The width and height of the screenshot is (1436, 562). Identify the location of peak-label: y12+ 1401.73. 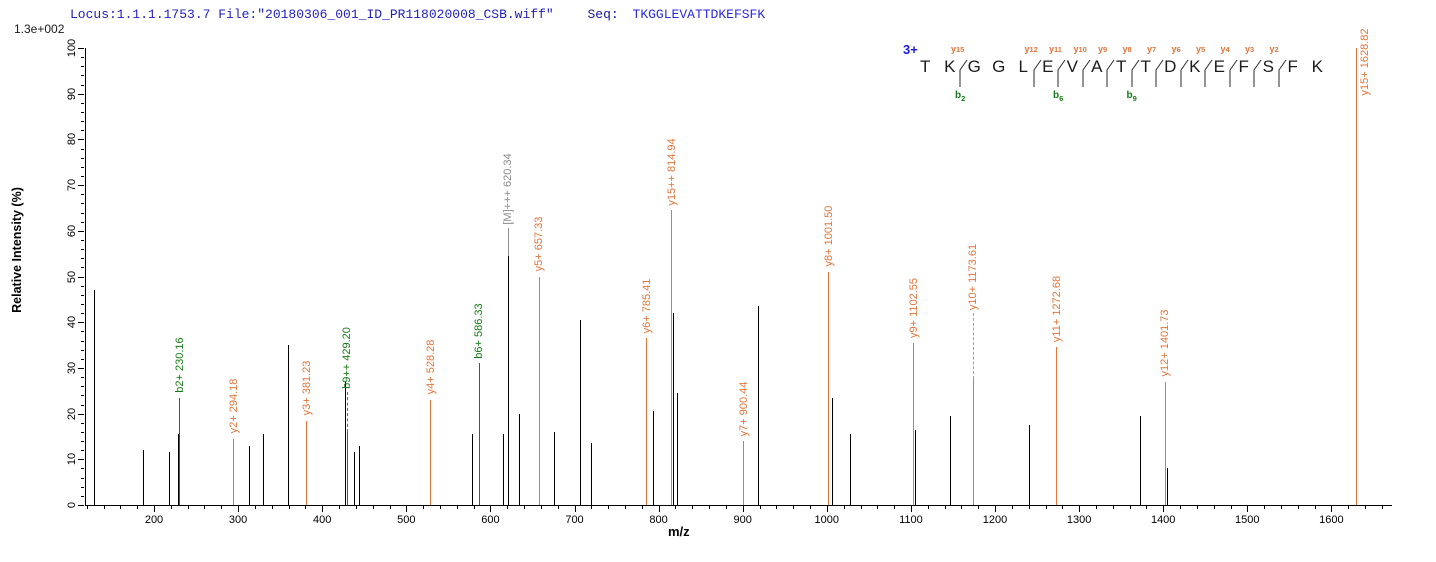
(1165, 343).